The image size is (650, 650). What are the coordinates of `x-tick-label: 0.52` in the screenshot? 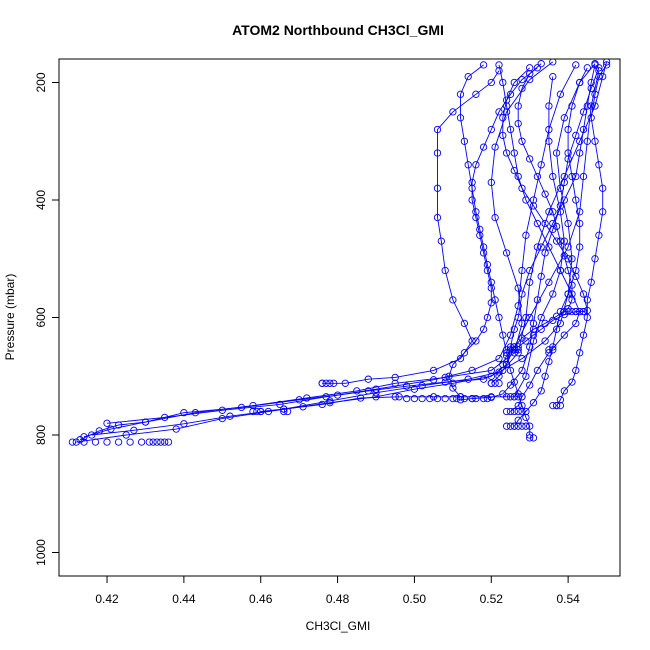 It's located at (492, 599).